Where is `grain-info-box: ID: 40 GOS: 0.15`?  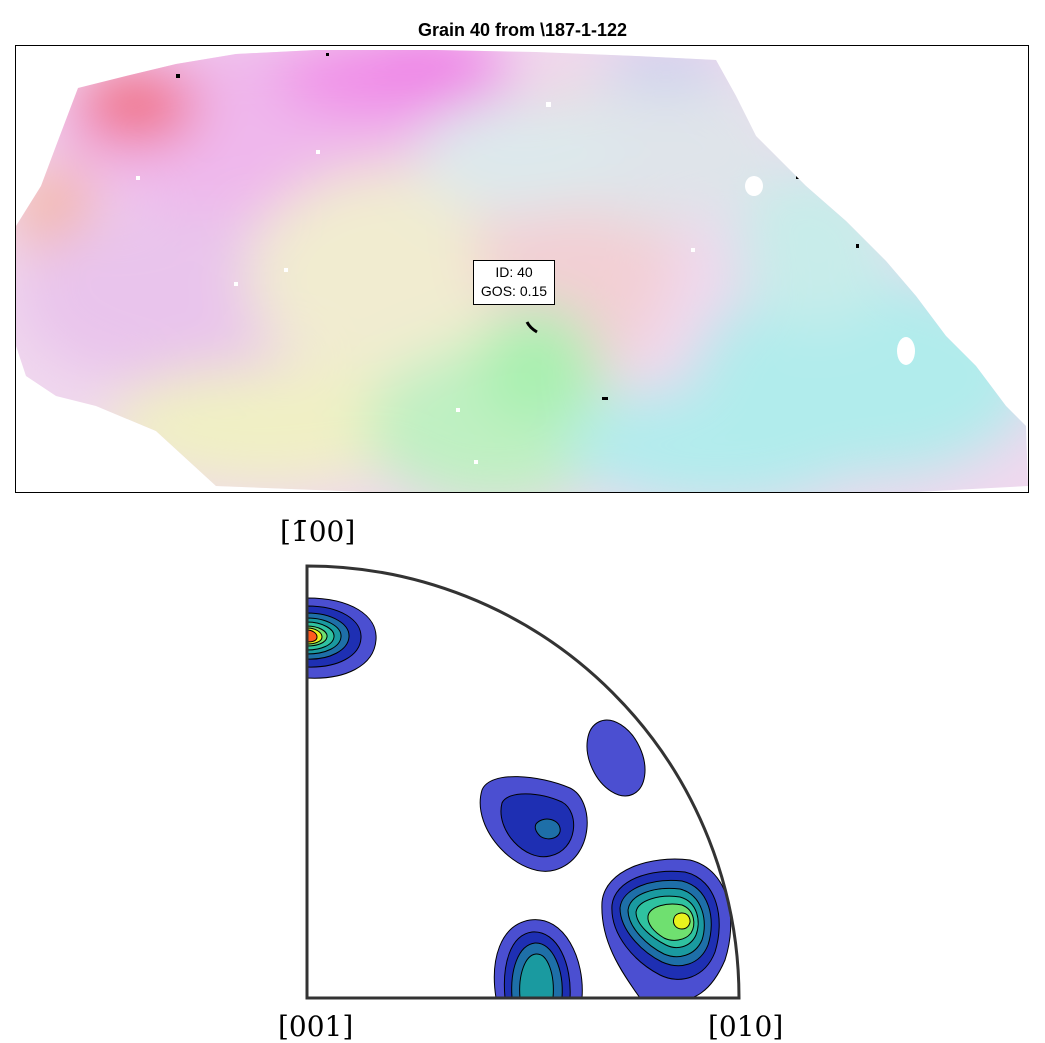 grain-info-box: ID: 40 GOS: 0.15 is located at coordinates (514, 282).